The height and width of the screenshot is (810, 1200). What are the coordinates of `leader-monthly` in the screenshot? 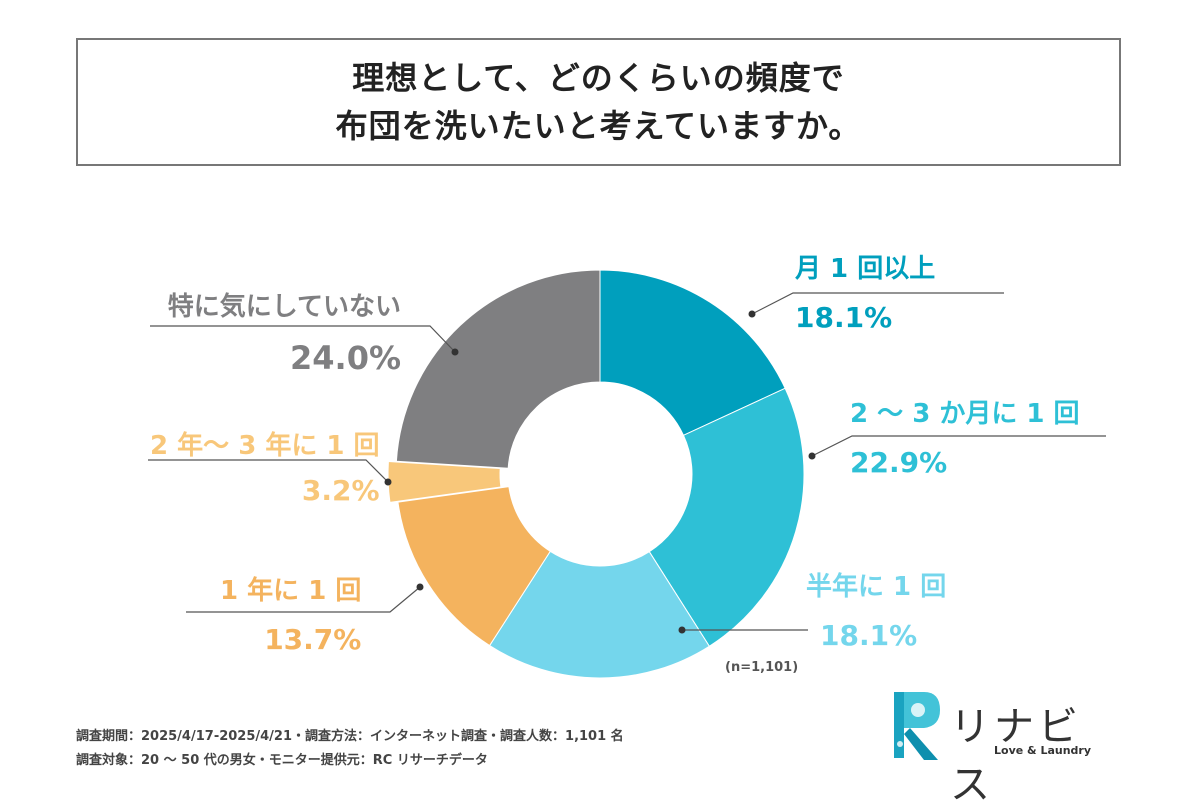 It's located at (877, 303).